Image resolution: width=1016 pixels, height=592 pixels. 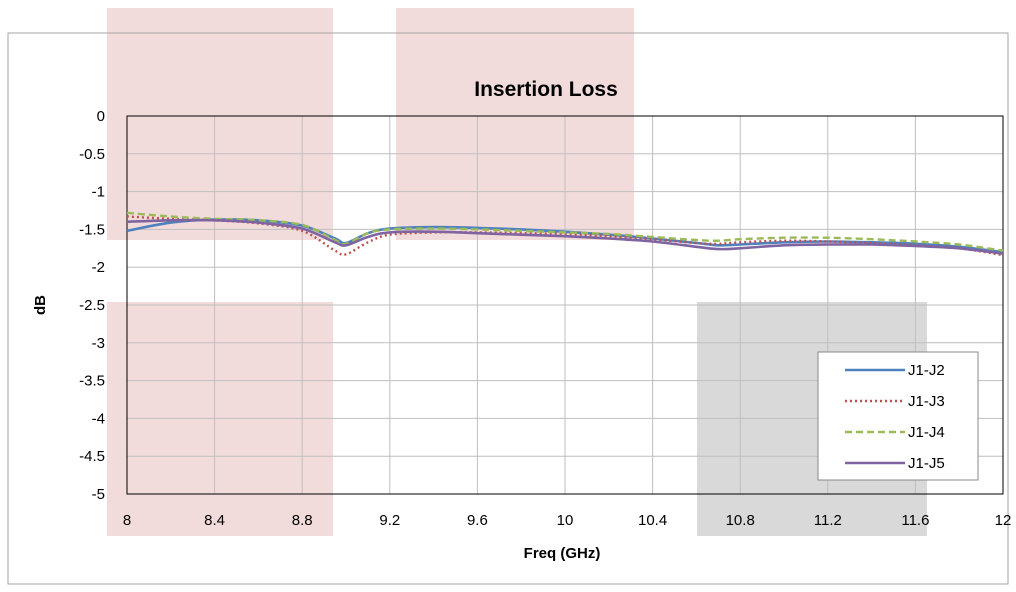 I want to click on y-tick-label: -5, so click(x=98, y=494).